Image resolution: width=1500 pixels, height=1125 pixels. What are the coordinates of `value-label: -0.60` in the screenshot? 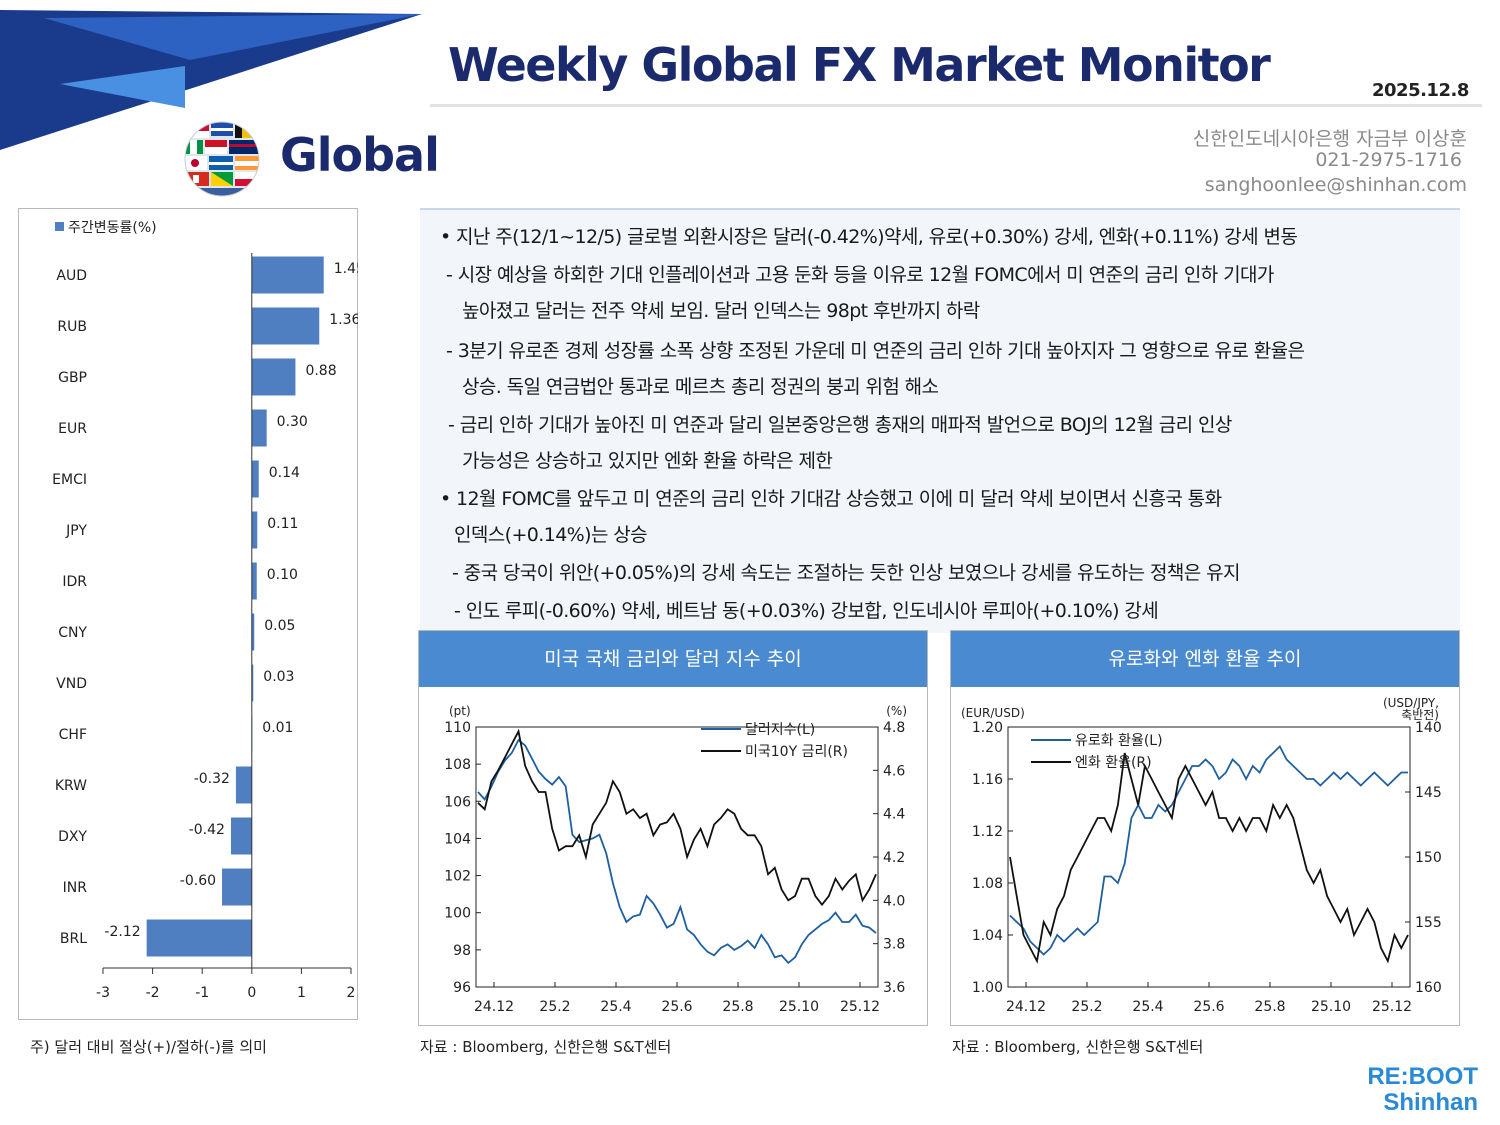 It's located at (198, 881).